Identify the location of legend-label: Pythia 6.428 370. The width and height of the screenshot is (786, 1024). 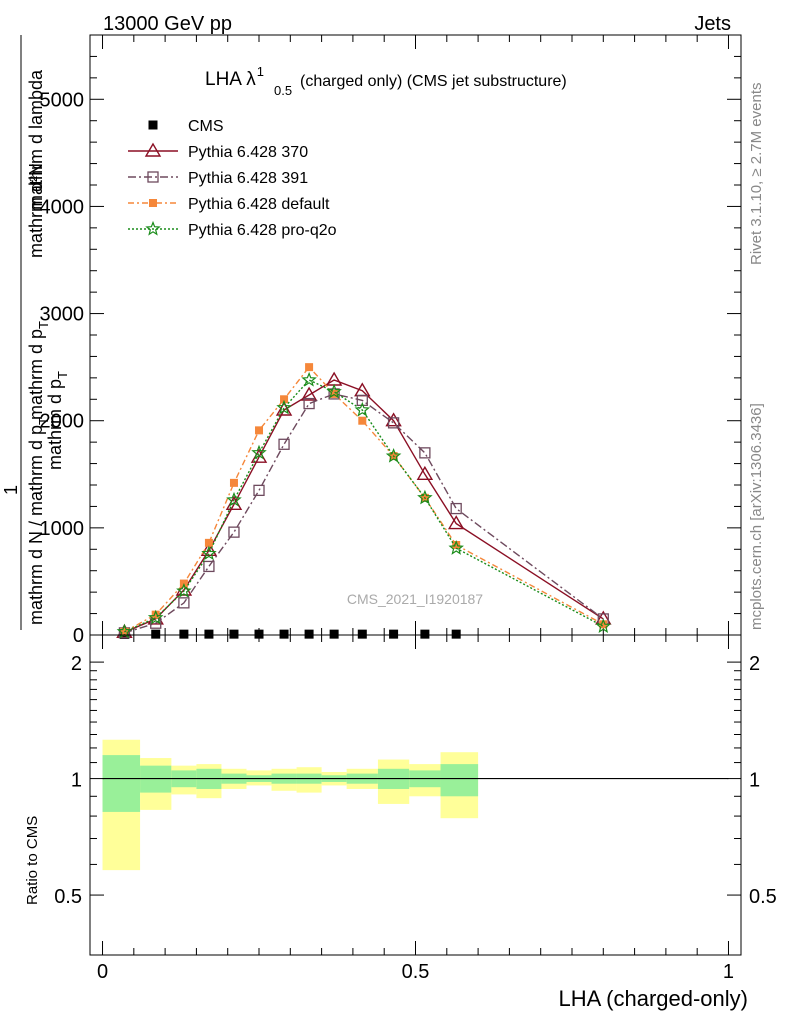
(248, 152).